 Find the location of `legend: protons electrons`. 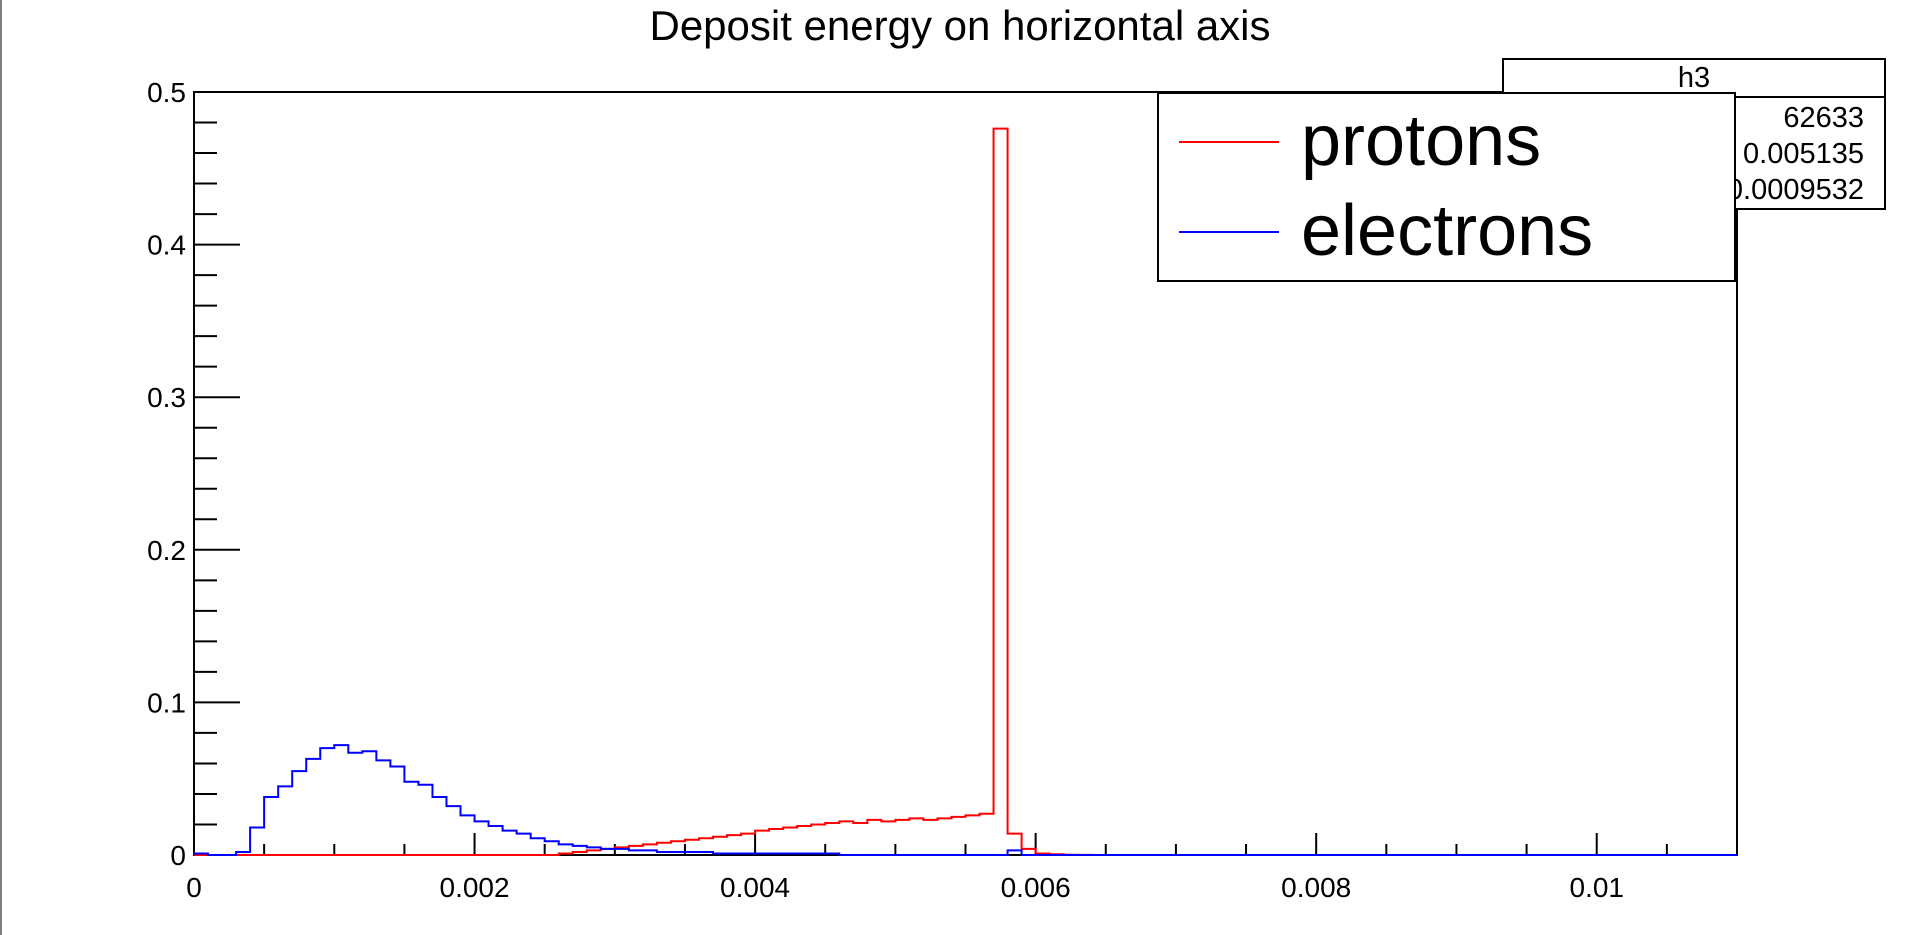

legend: protons electrons is located at coordinates (1446, 187).